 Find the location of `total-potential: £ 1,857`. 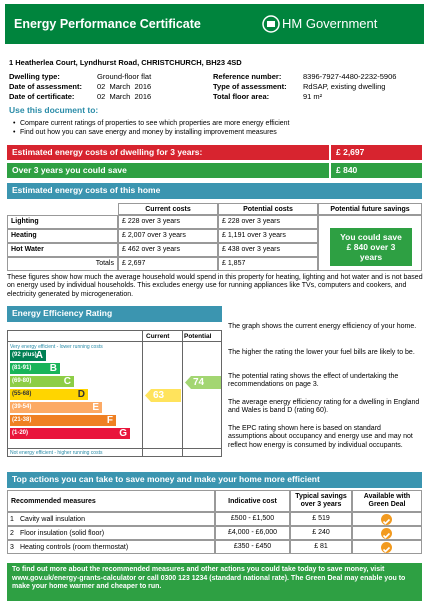

total-potential: £ 1,857 is located at coordinates (268, 264).